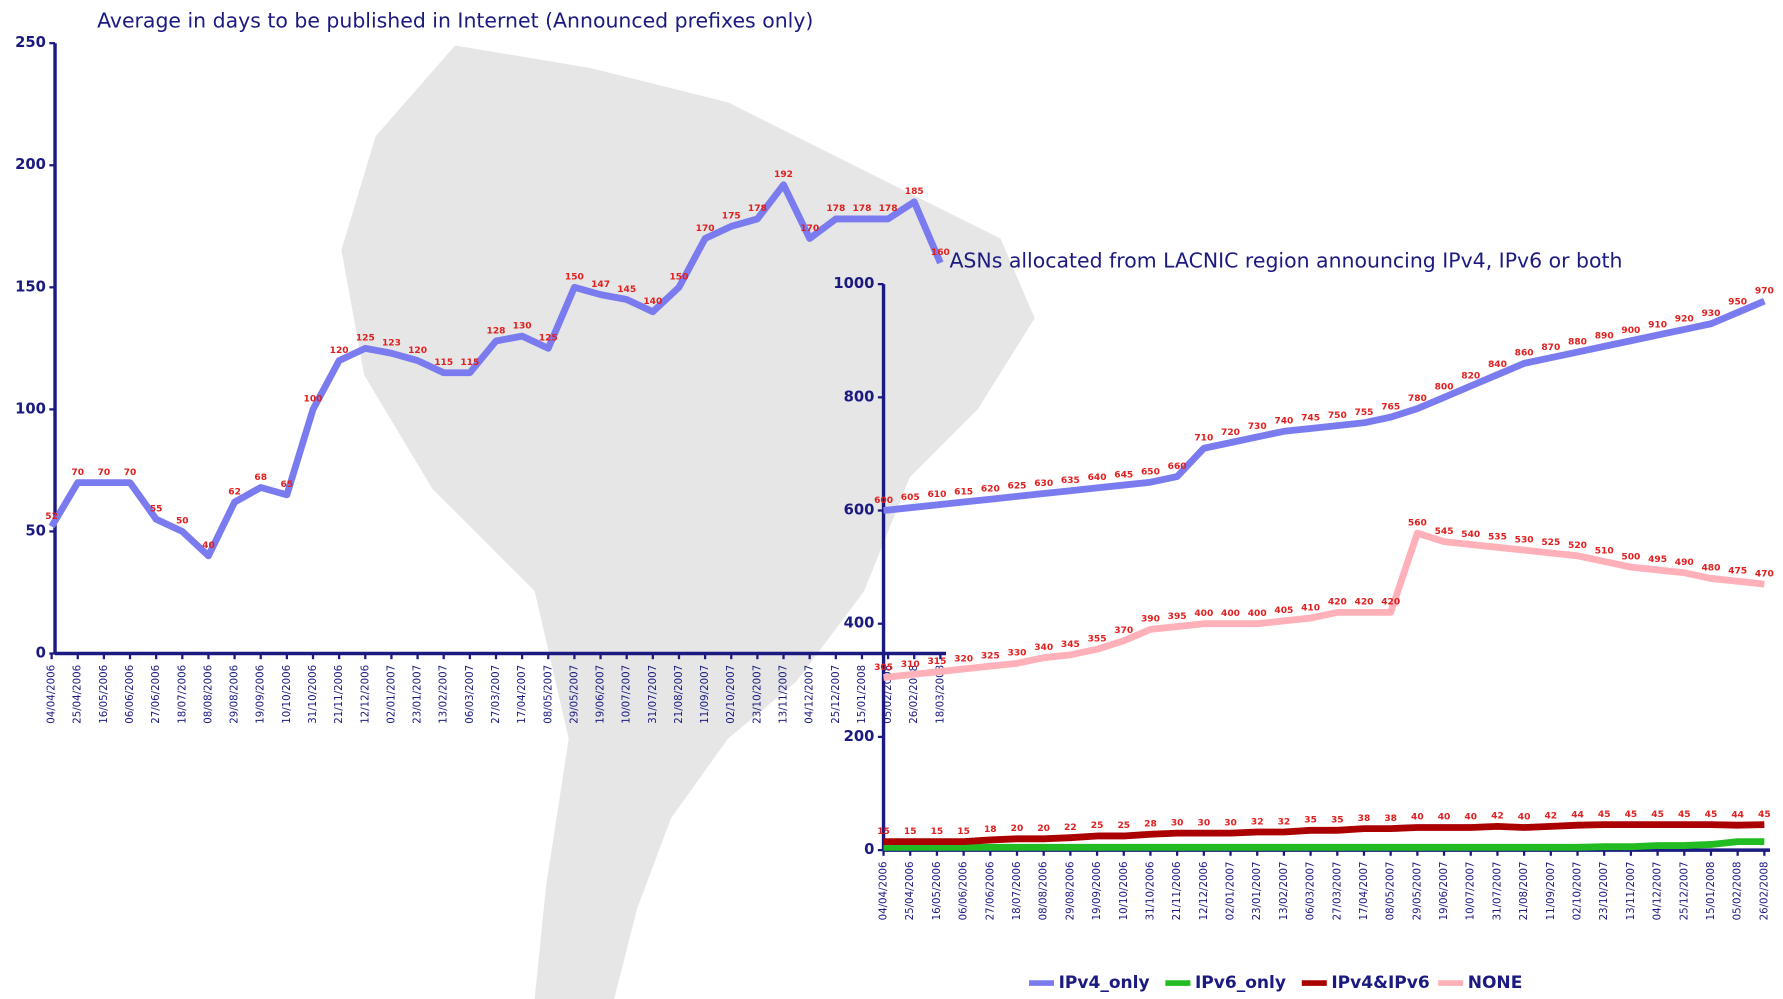  I want to click on x-tick-label: 12/12/2006, so click(1204, 890).